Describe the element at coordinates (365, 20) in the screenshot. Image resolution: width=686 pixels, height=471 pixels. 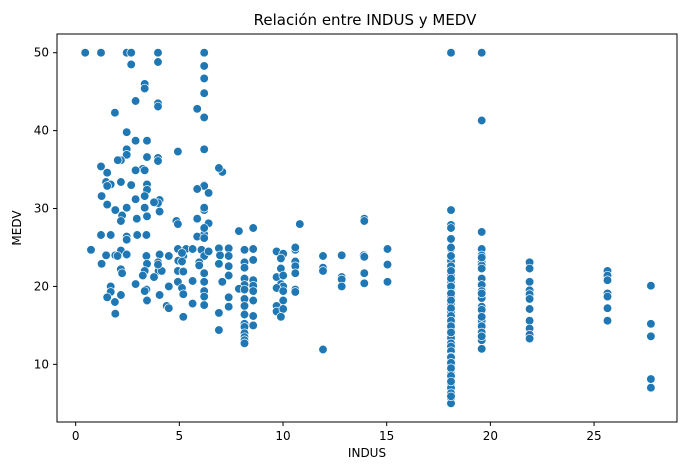
I see `chart-title: Relación entre INDUS y MEDV` at that location.